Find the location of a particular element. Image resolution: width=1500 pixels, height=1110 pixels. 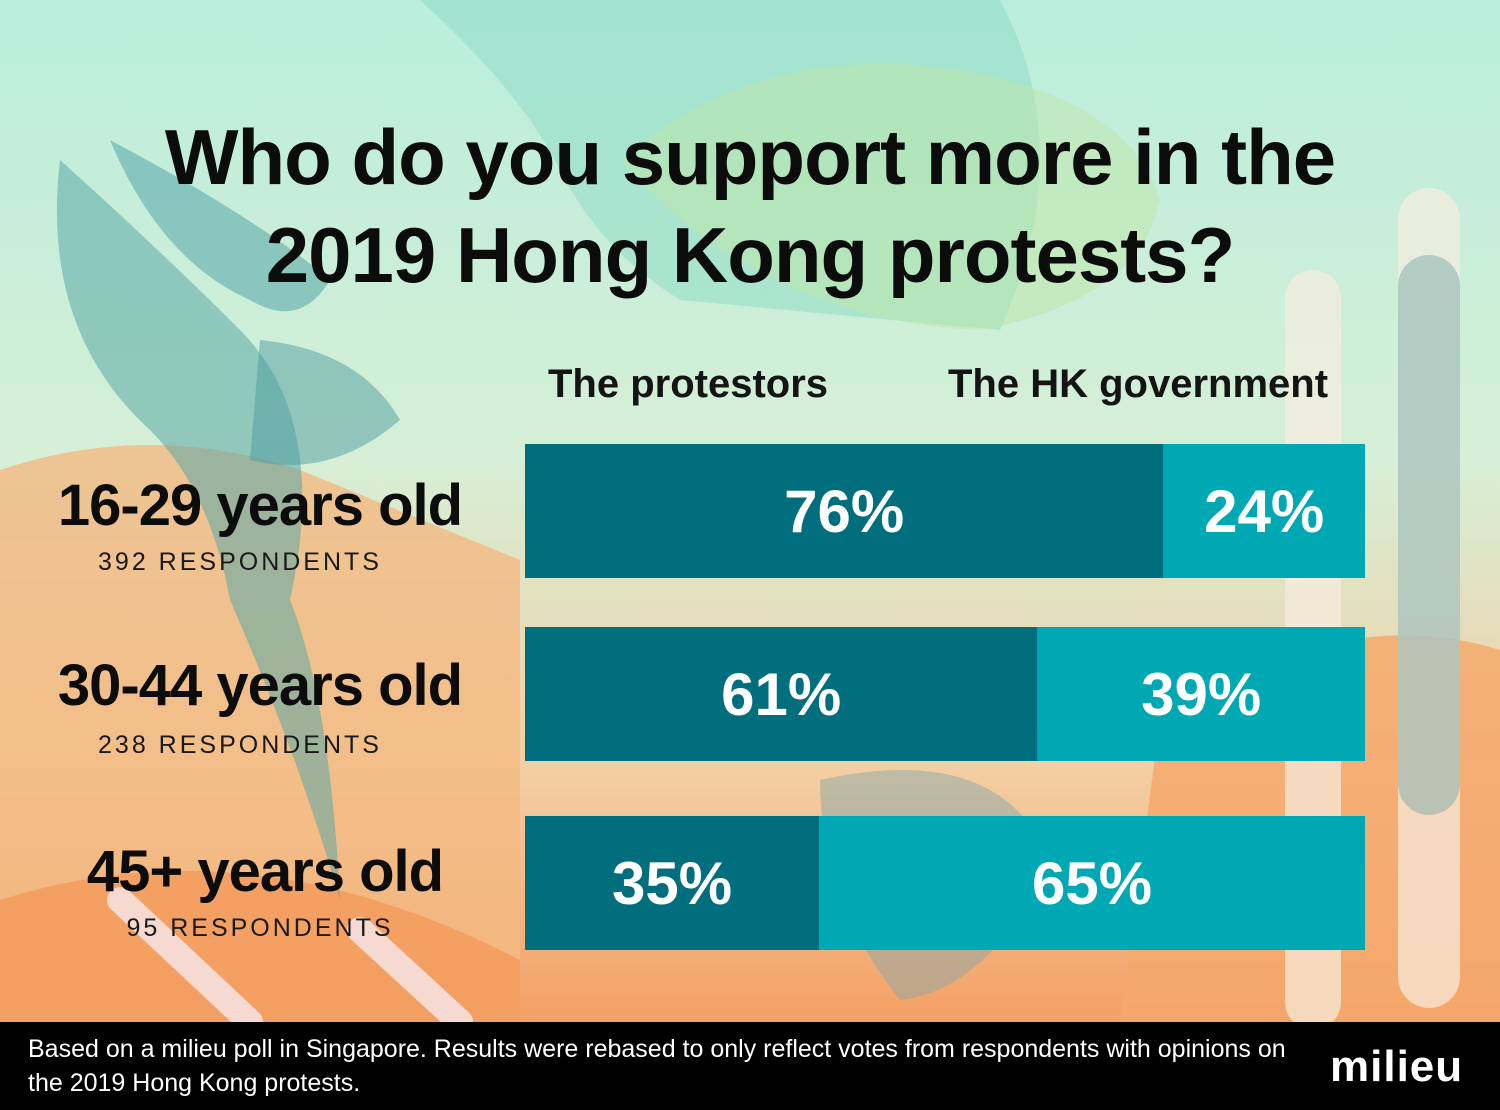

respondents-label-16-29: 392 RESPONDENTS is located at coordinates (240, 562).